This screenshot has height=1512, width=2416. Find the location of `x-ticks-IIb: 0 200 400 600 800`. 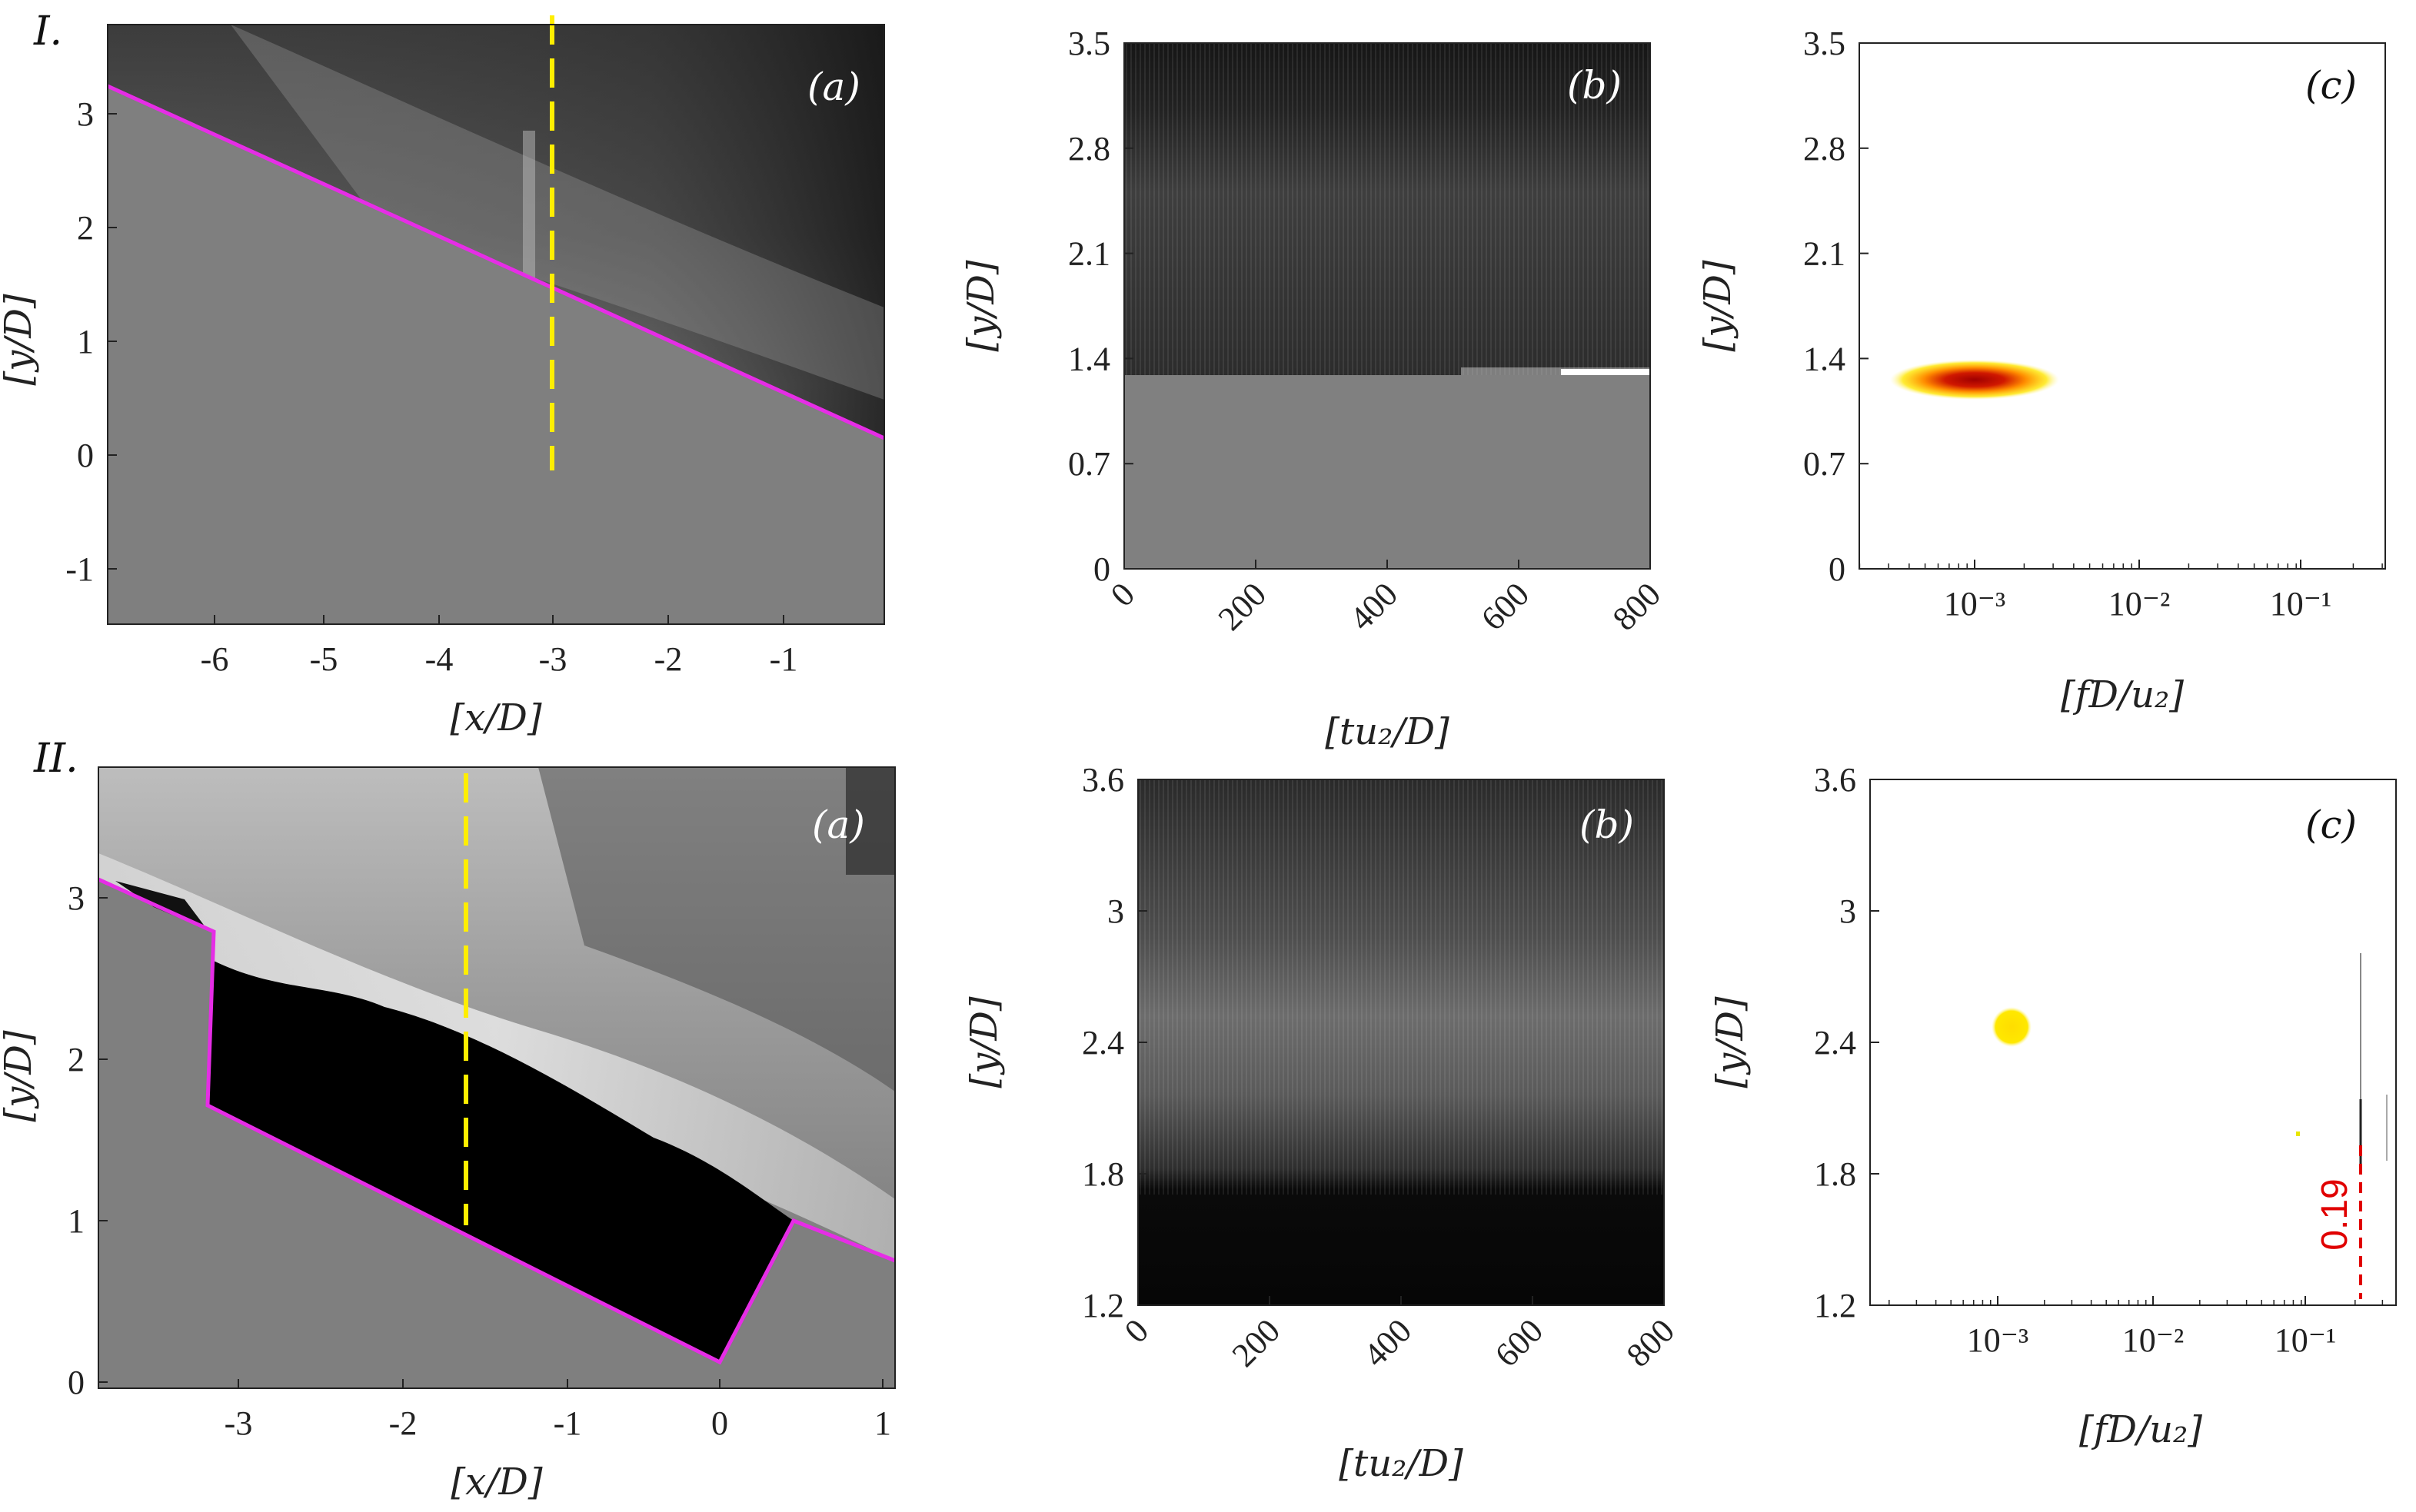

x-ticks-IIb: 0 200 400 600 800 is located at coordinates (1399, 1335).